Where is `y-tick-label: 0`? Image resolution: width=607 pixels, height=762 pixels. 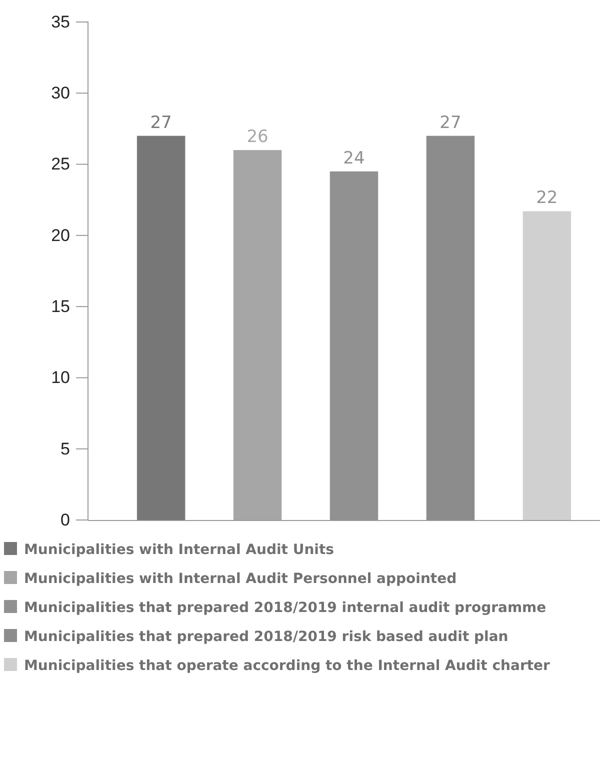 y-tick-label: 0 is located at coordinates (65, 520).